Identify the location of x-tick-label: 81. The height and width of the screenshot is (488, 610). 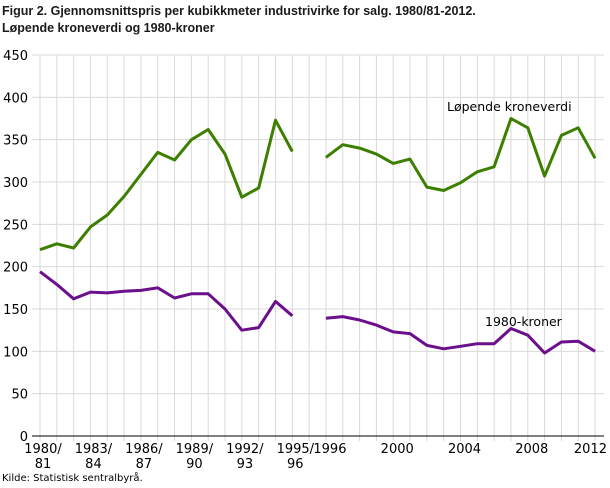
(43, 464).